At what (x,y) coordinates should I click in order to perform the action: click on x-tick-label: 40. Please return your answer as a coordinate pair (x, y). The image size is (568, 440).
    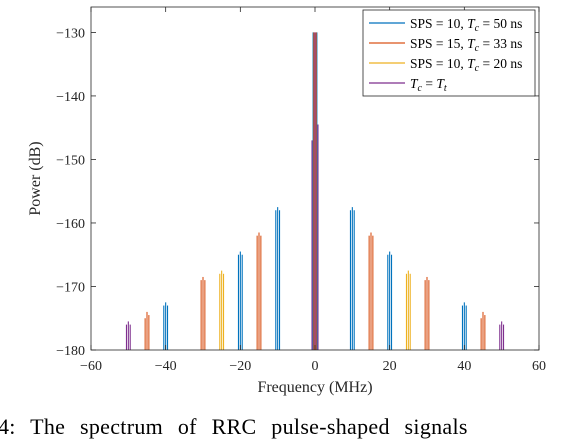
    Looking at the image, I should click on (464, 366).